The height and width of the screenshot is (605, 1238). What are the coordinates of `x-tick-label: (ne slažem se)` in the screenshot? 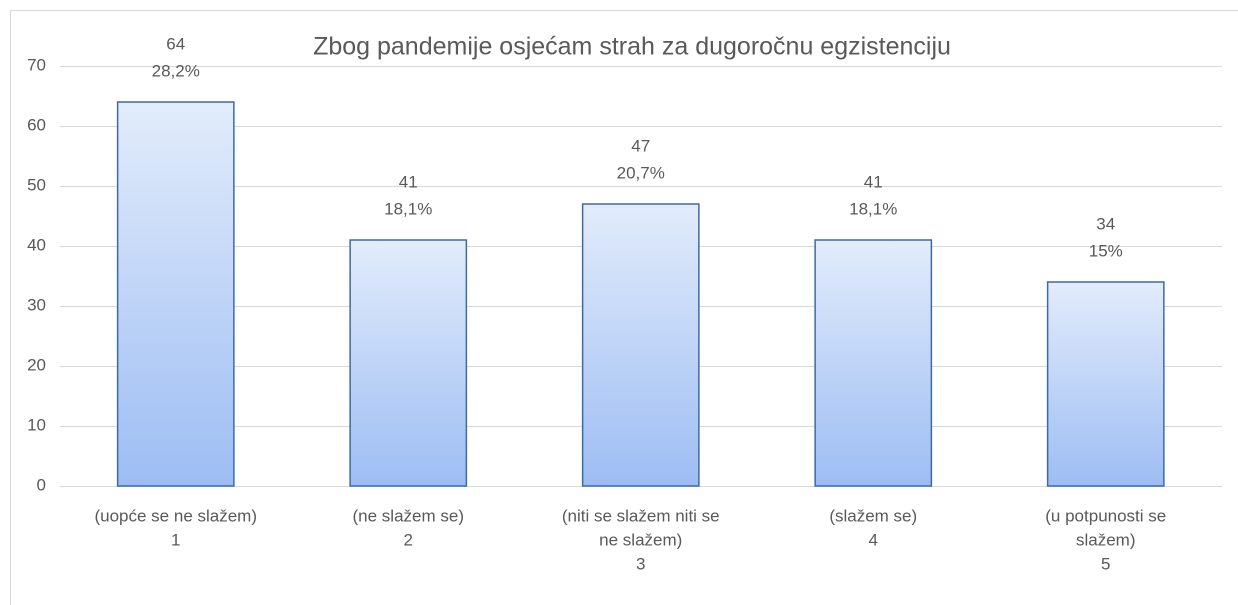 It's located at (408, 515).